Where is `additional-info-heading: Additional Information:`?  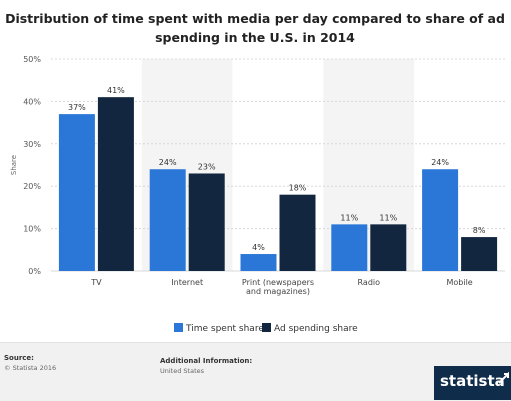
additional-info-heading: Additional Information: is located at coordinates (206, 361).